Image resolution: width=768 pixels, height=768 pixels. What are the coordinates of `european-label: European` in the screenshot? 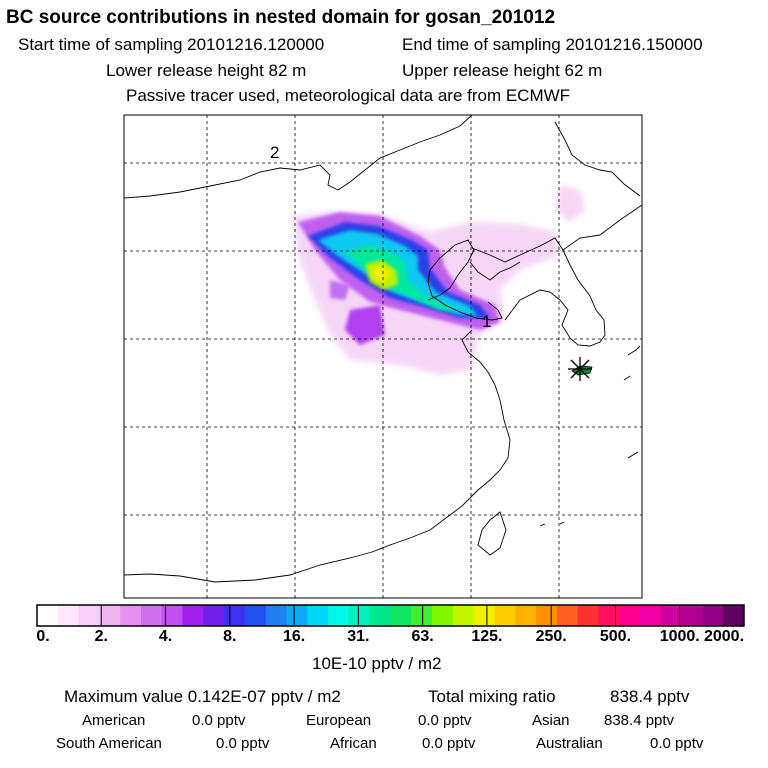 It's located at (339, 720).